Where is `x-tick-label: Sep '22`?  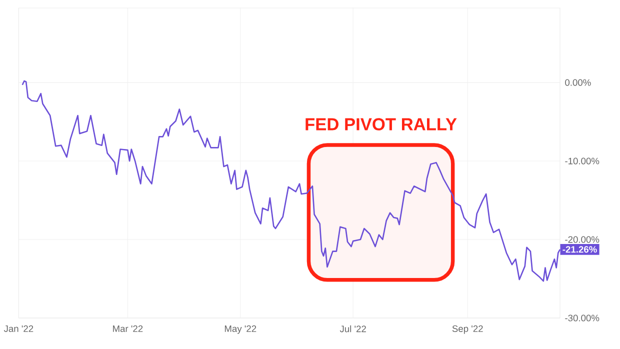 x-tick-label: Sep '22 is located at coordinates (467, 329).